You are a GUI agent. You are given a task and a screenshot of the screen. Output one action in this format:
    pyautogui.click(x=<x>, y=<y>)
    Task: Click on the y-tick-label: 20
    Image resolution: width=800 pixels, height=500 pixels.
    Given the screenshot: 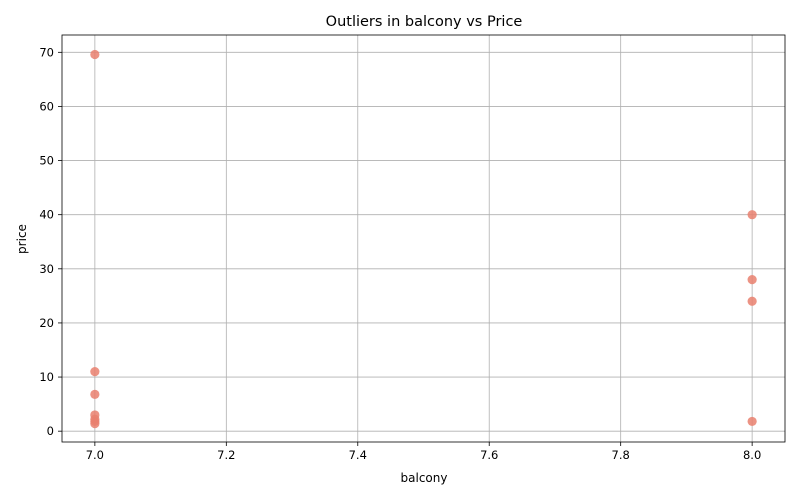 What is the action you would take?
    pyautogui.click(x=46, y=323)
    